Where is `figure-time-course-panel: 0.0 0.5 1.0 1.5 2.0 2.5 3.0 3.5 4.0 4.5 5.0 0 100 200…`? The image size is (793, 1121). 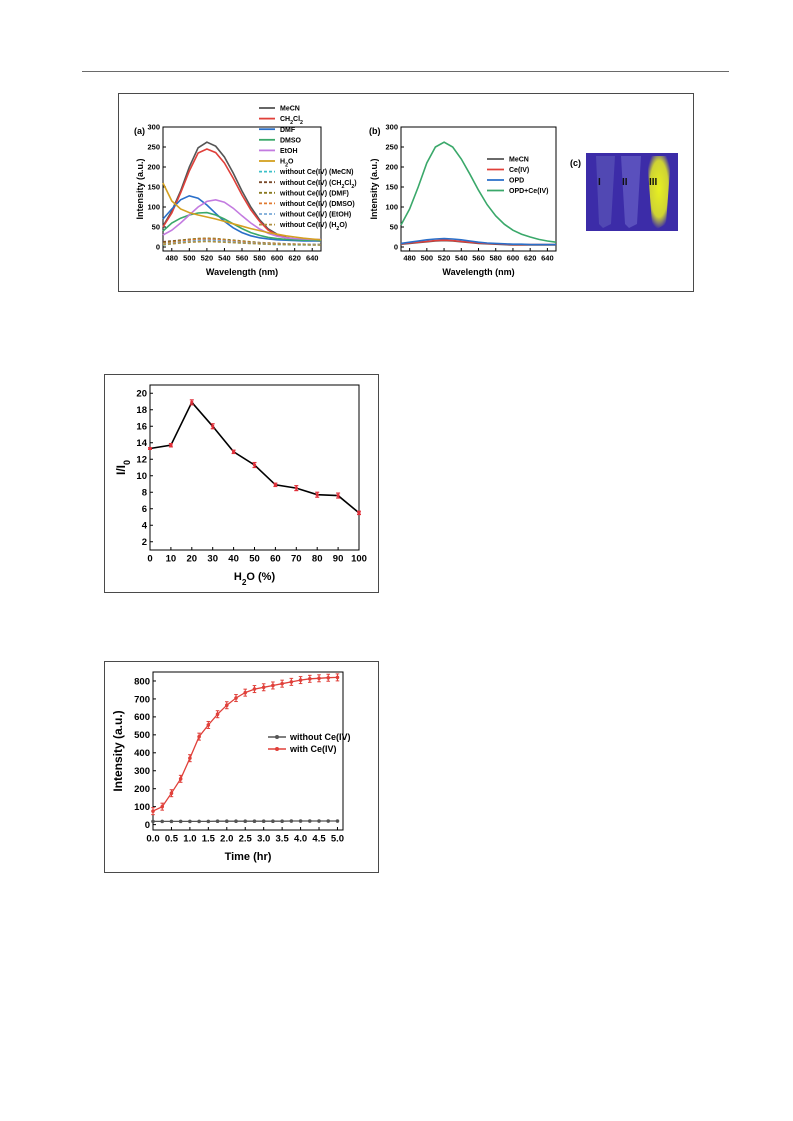
figure-time-course-panel: 0.0 0.5 1.0 1.5 2.0 2.5 3.0 3.5 4.0 4.5 5.0 0 100 200… is located at coordinates (241, 767).